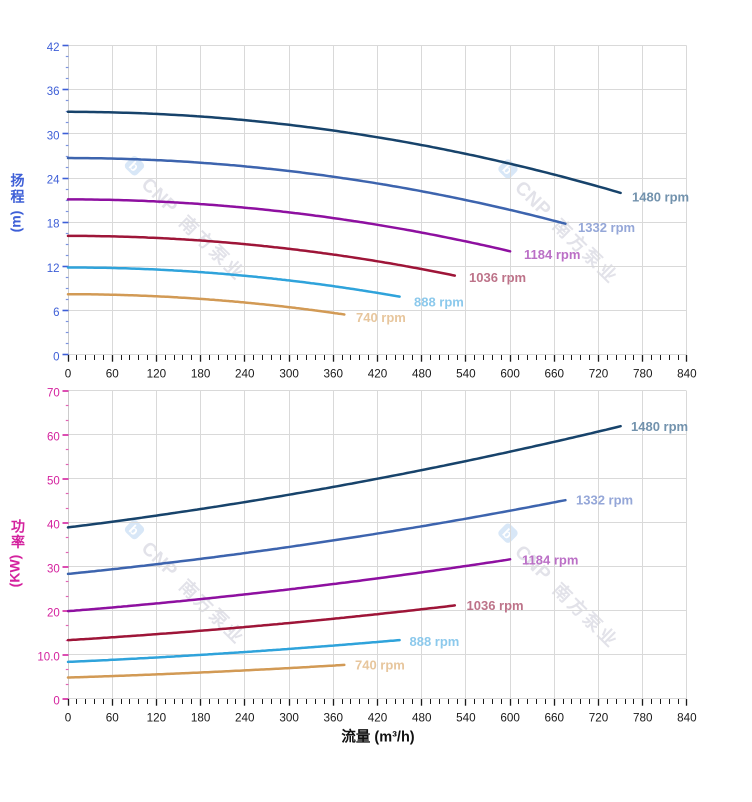  What do you see at coordinates (53, 525) in the screenshot?
I see `svg-text: 40` at bounding box center [53, 525].